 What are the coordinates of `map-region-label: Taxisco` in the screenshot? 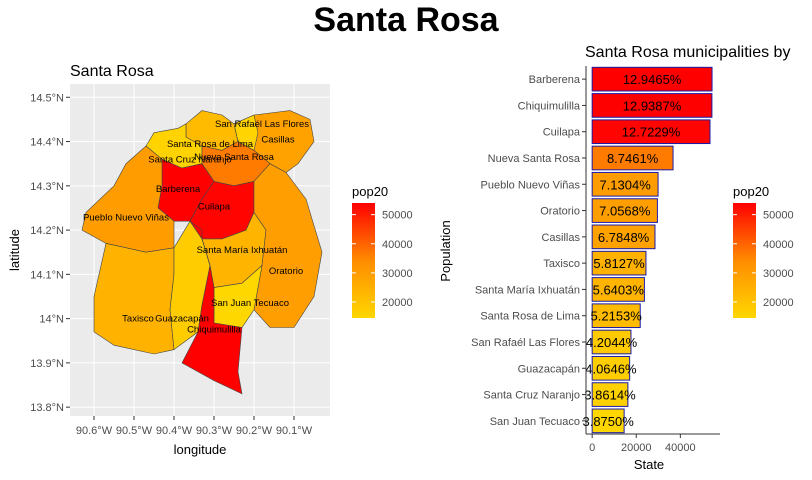 It's located at (138, 319).